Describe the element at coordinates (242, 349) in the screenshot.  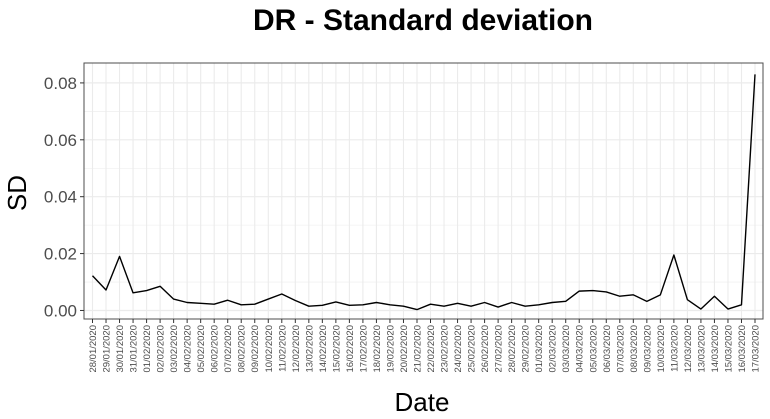
I see `x-tick-label: 08/02/2020` at that location.